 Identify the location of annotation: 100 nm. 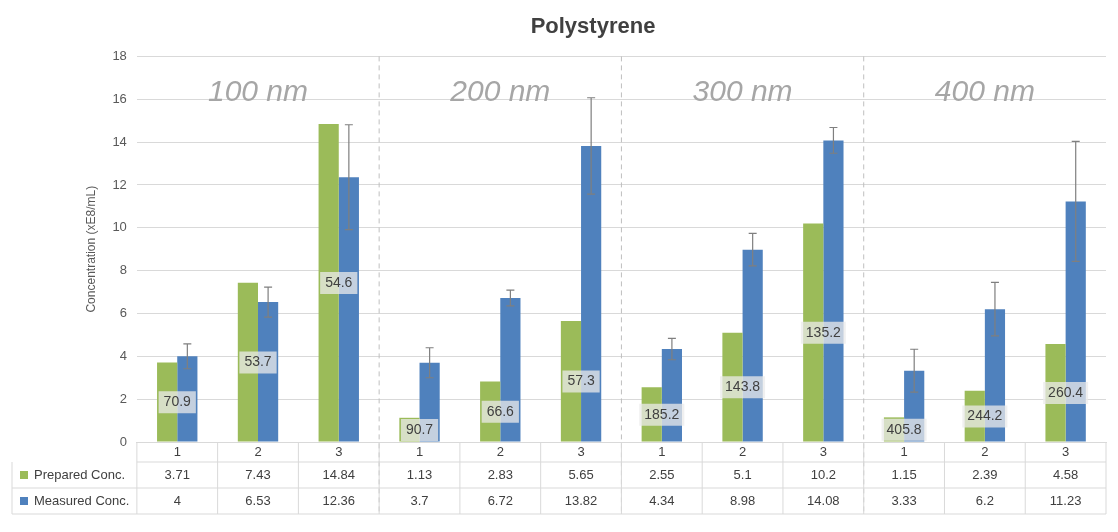
(258, 90).